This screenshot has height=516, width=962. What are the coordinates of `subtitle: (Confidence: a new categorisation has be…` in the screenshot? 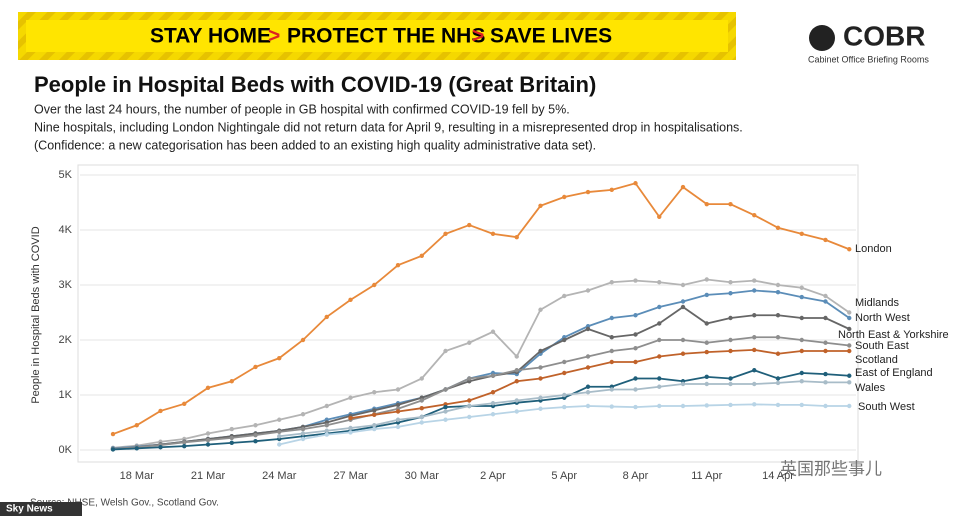 It's located at (315, 145).